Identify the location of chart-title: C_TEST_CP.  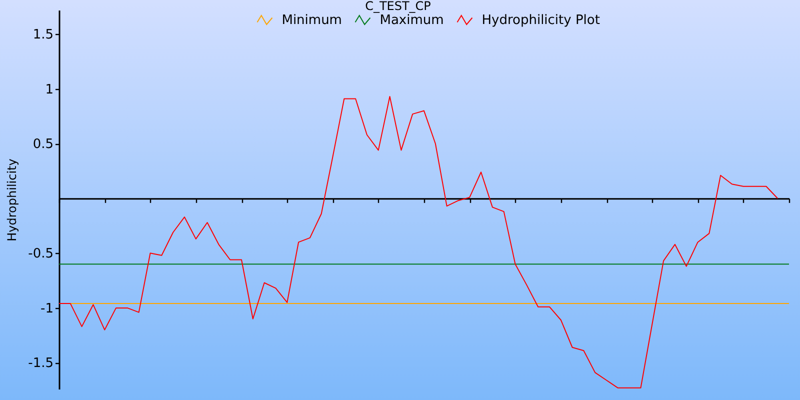
(398, 6).